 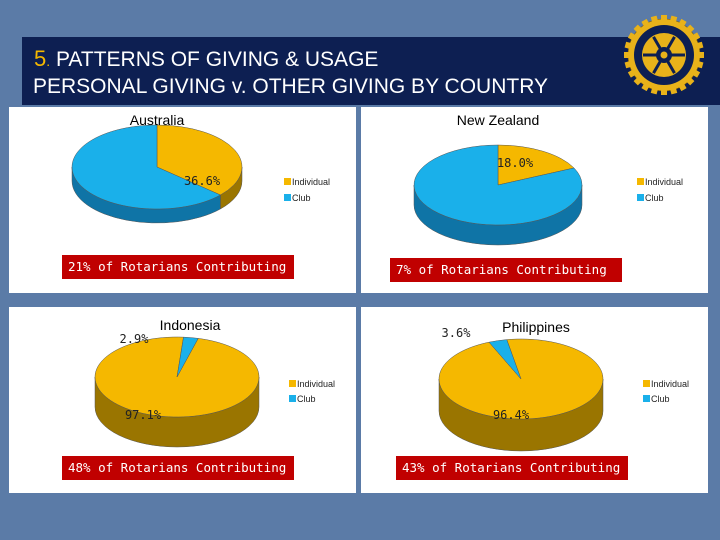 I want to click on pie-title-australia: Australia, so click(x=157, y=120).